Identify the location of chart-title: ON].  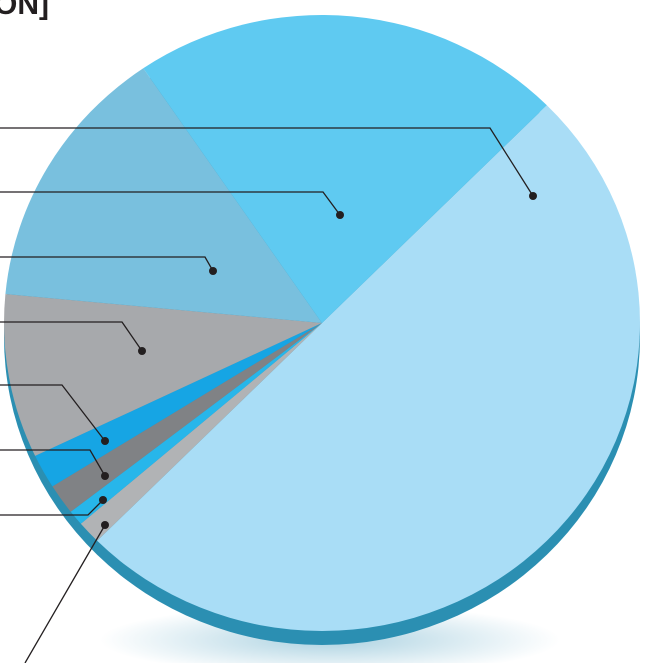
(24, 10).